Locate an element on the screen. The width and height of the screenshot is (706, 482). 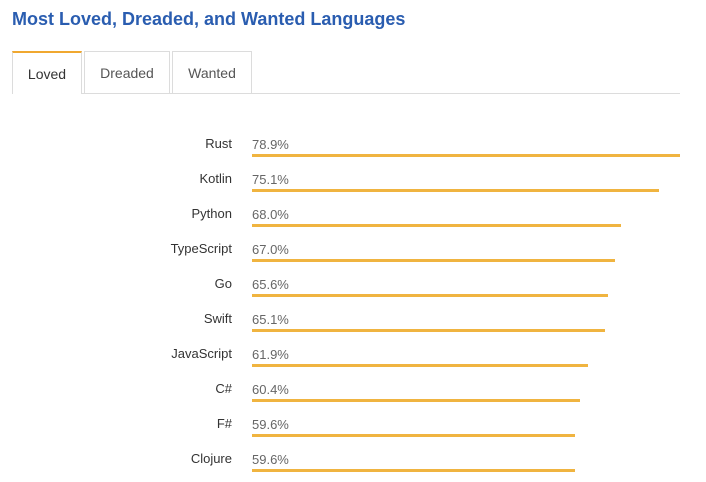
category-label: Clojure is located at coordinates (211, 458).